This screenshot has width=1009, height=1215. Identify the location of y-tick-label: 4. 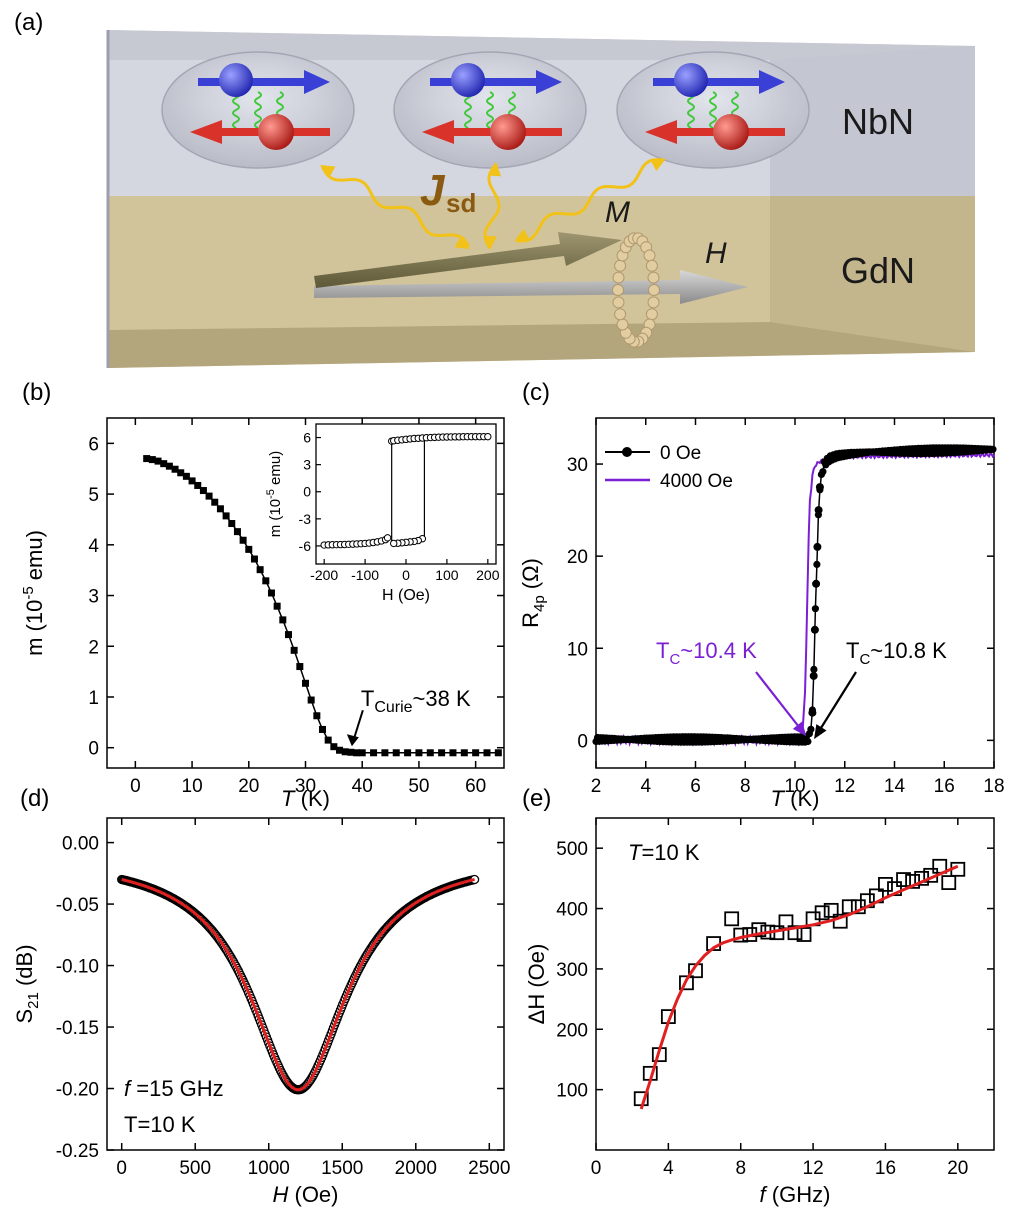
(93, 546).